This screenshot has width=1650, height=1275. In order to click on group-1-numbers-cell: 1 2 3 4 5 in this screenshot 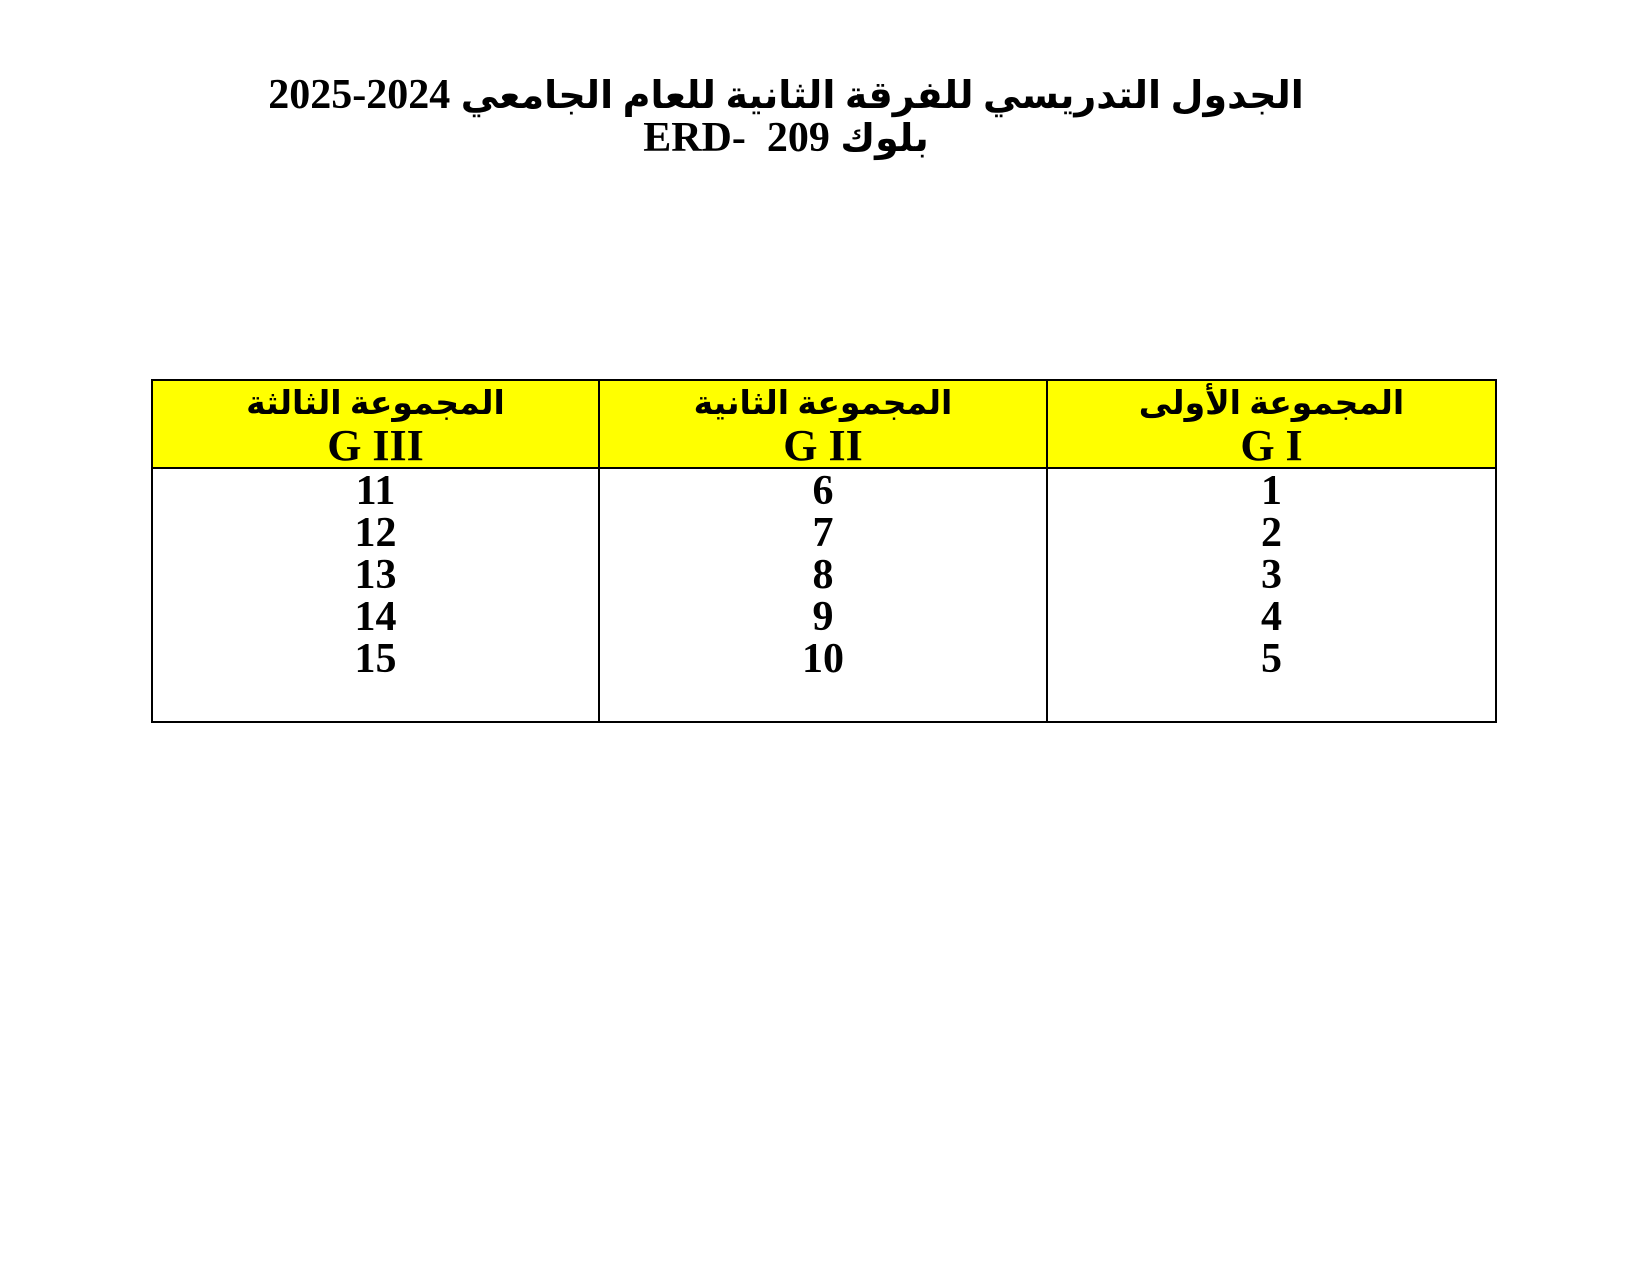, I will do `click(1271, 595)`.